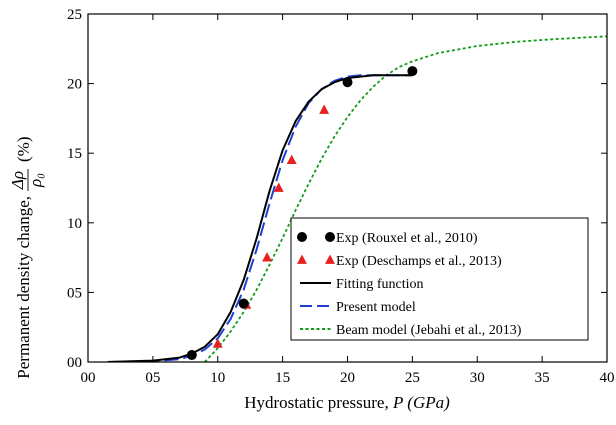 The width and height of the screenshot is (616, 425). What do you see at coordinates (74, 15) in the screenshot?
I see `y-tick-label: 25` at bounding box center [74, 15].